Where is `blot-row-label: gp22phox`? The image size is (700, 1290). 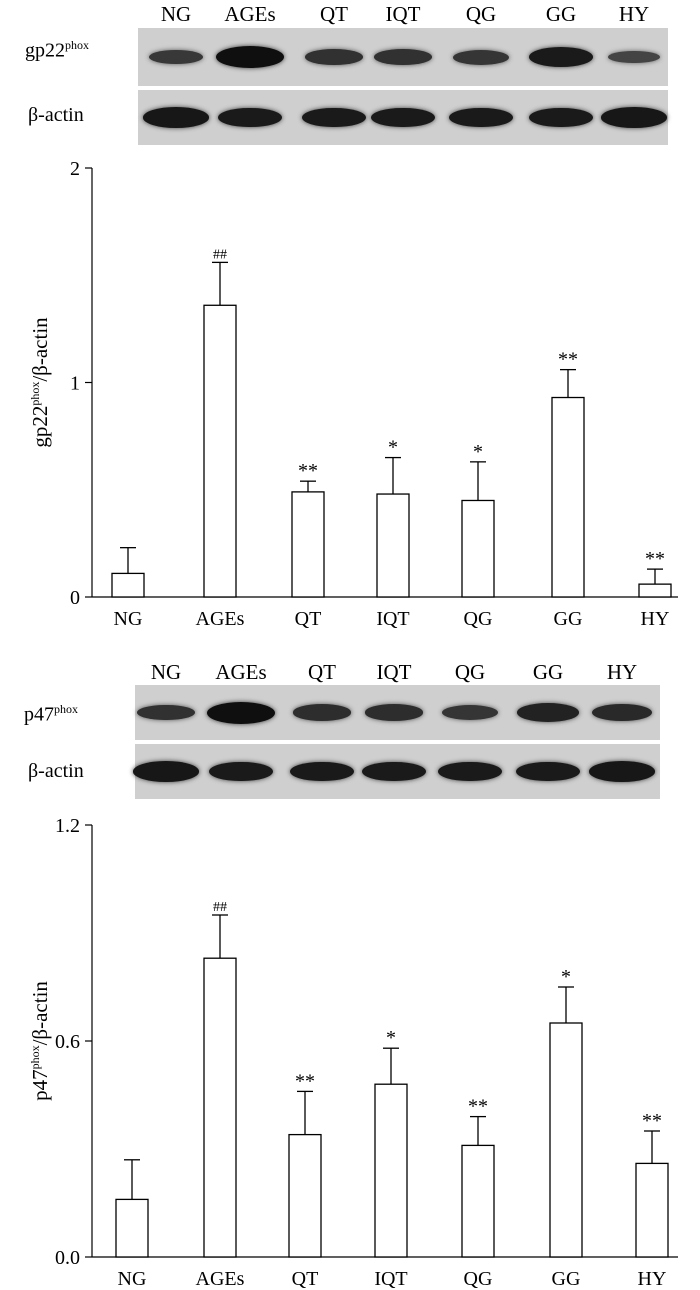 blot-row-label: gp22phox is located at coordinates (57, 50).